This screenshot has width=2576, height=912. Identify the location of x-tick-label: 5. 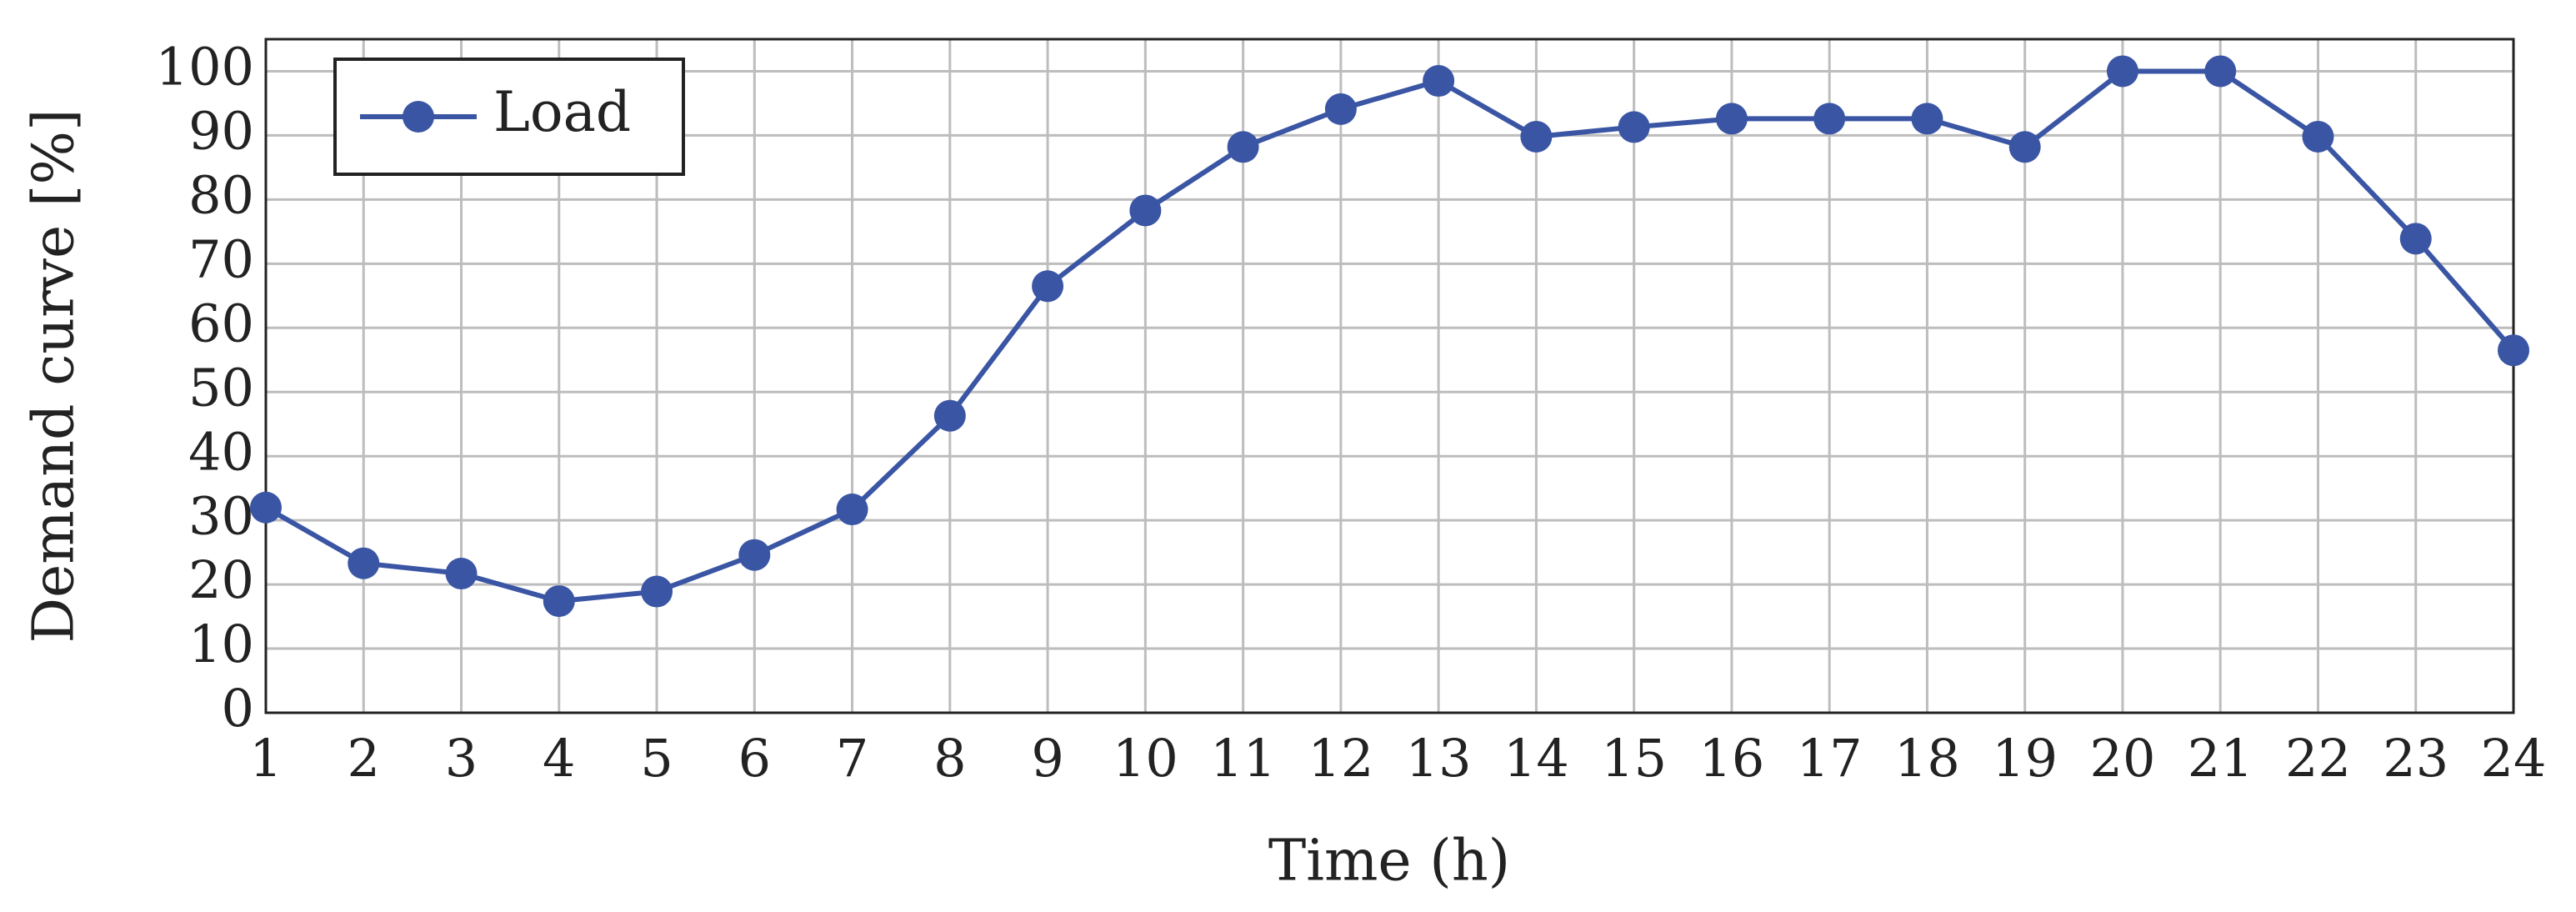
(656, 758).